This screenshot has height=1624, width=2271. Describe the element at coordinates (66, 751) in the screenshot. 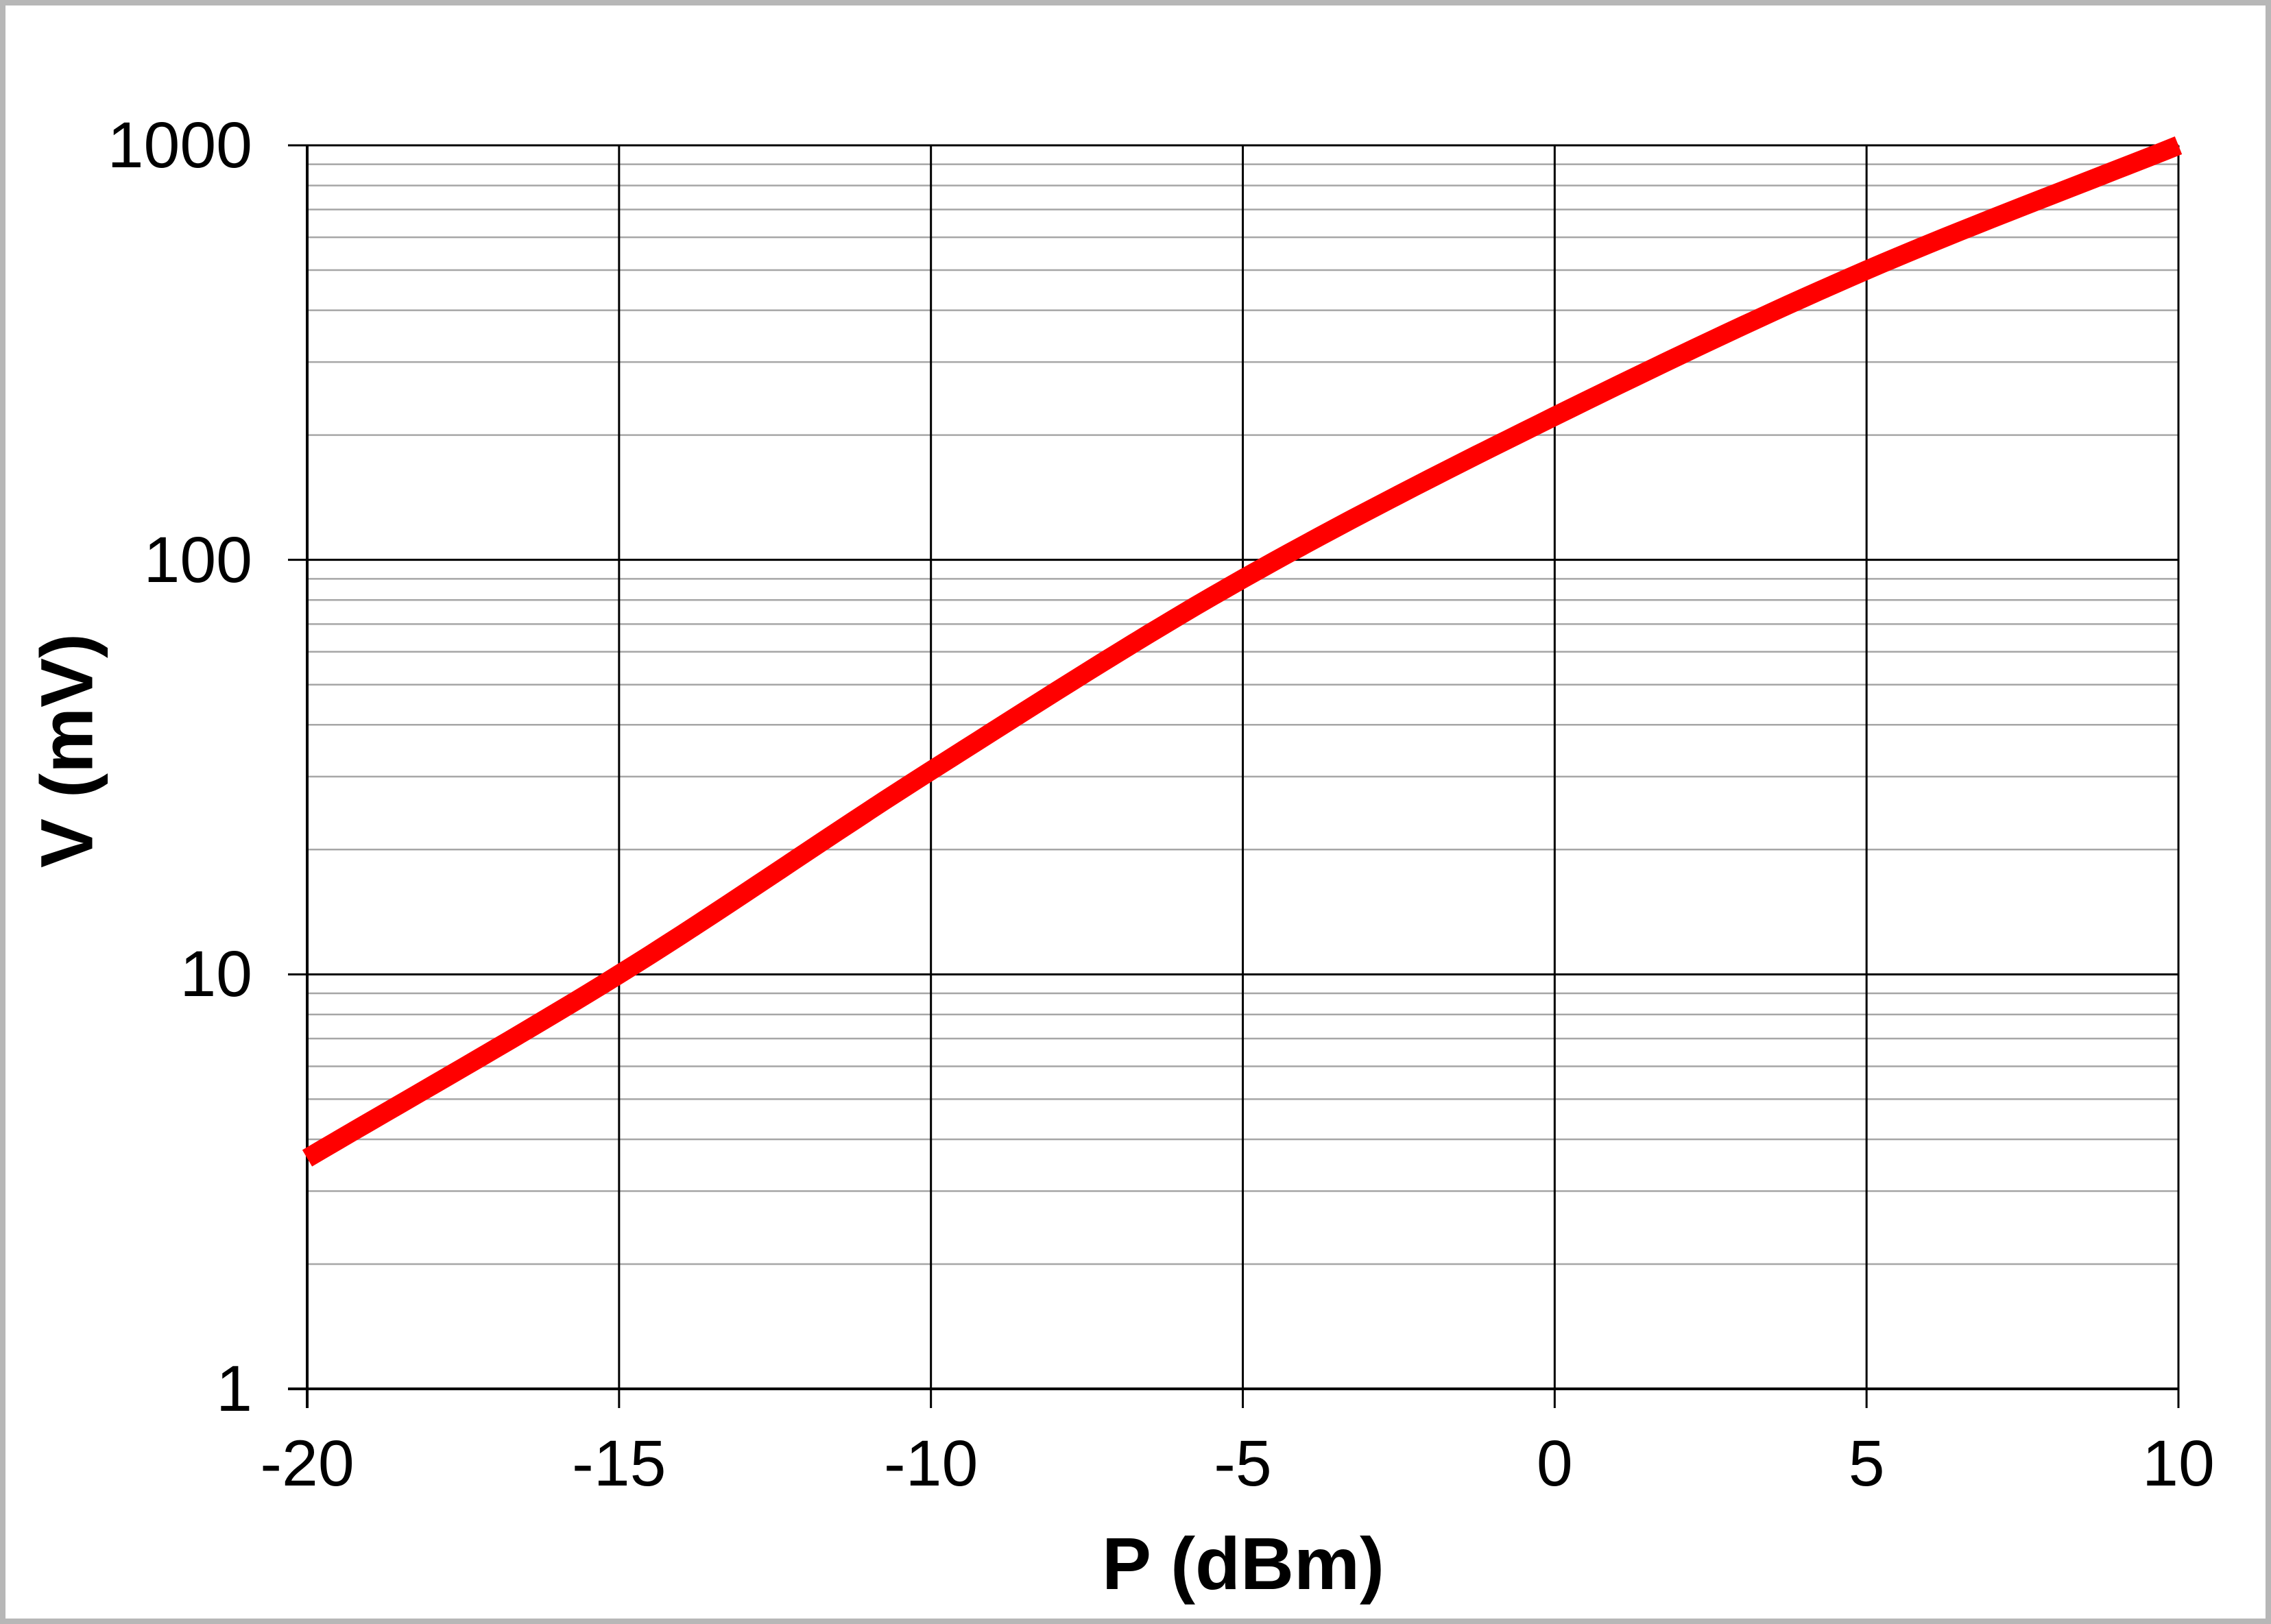

I see `y-axis-title: V (mV)` at that location.